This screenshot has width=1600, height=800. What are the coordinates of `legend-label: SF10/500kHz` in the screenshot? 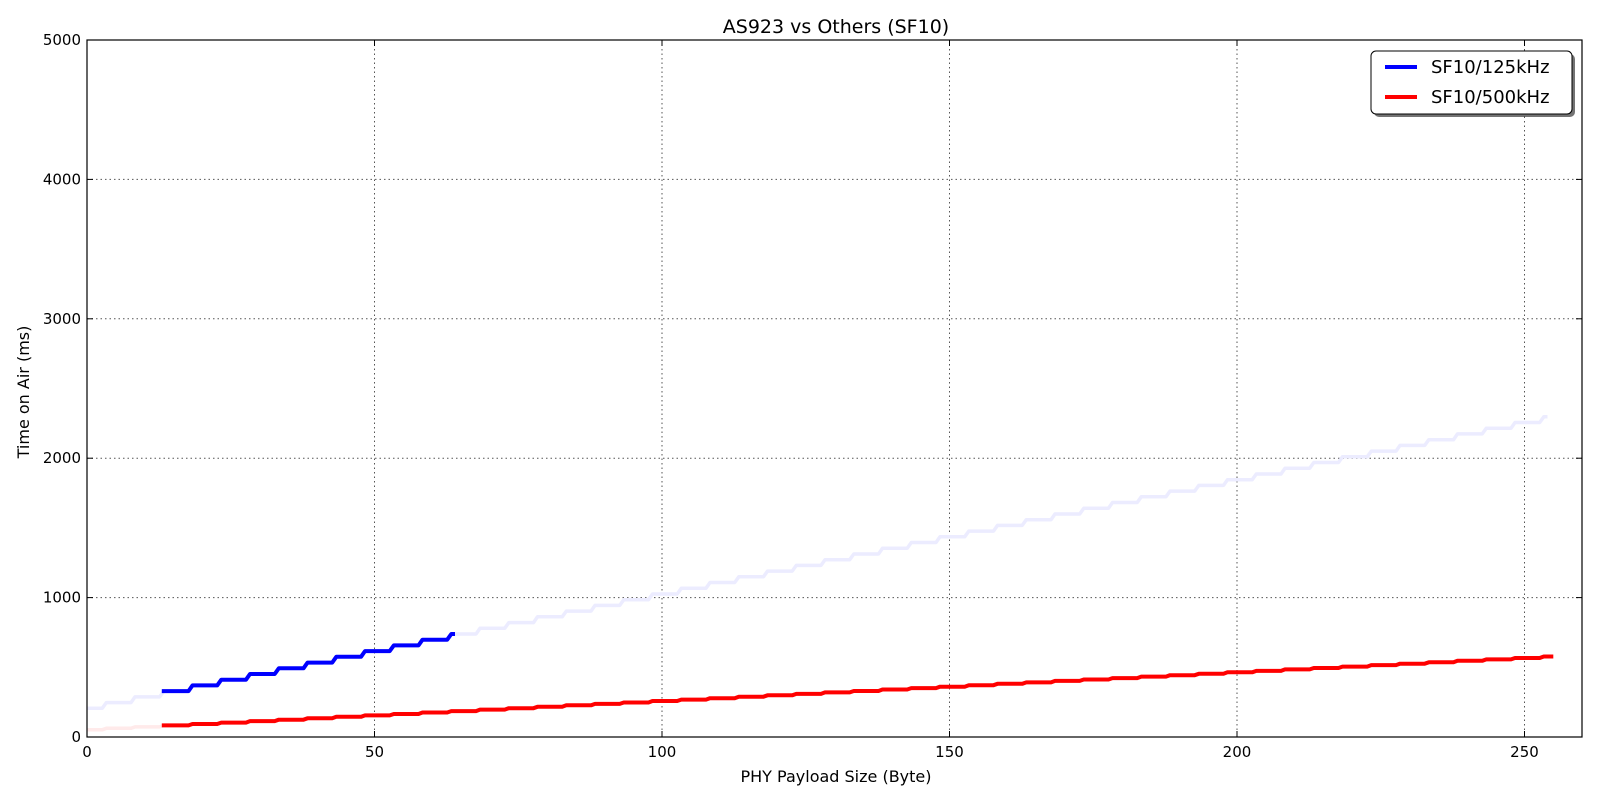 It's located at (1490, 97).